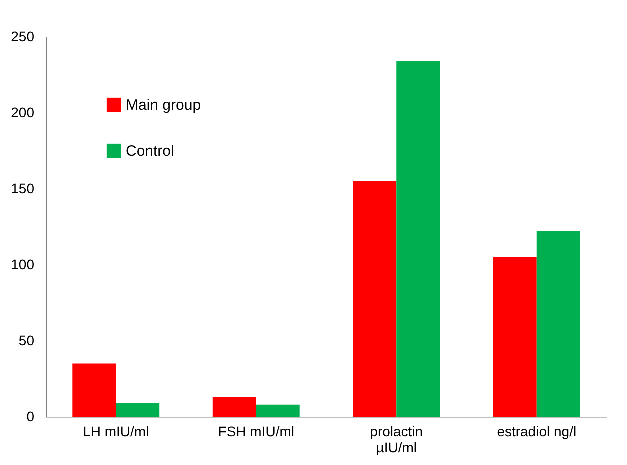  I want to click on y-tick-label: 250, so click(23, 36).